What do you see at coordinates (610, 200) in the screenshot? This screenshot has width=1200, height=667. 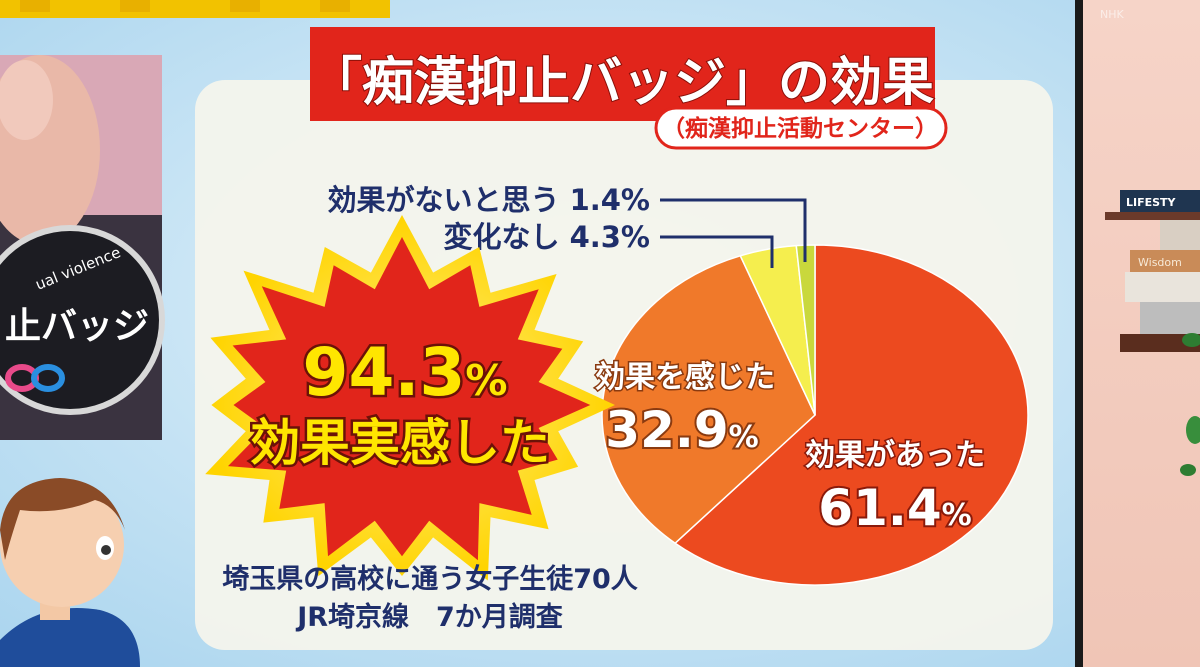 I see `label-no-effect-value: 1.4%` at bounding box center [610, 200].